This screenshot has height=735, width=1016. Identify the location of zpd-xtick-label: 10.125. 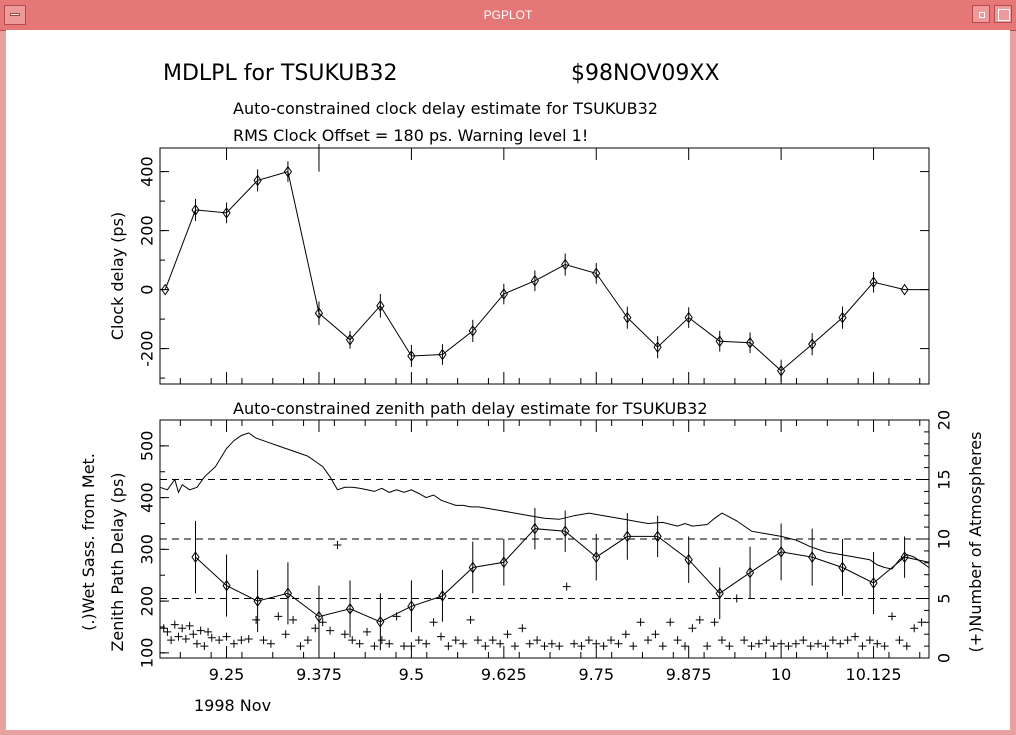
(874, 674).